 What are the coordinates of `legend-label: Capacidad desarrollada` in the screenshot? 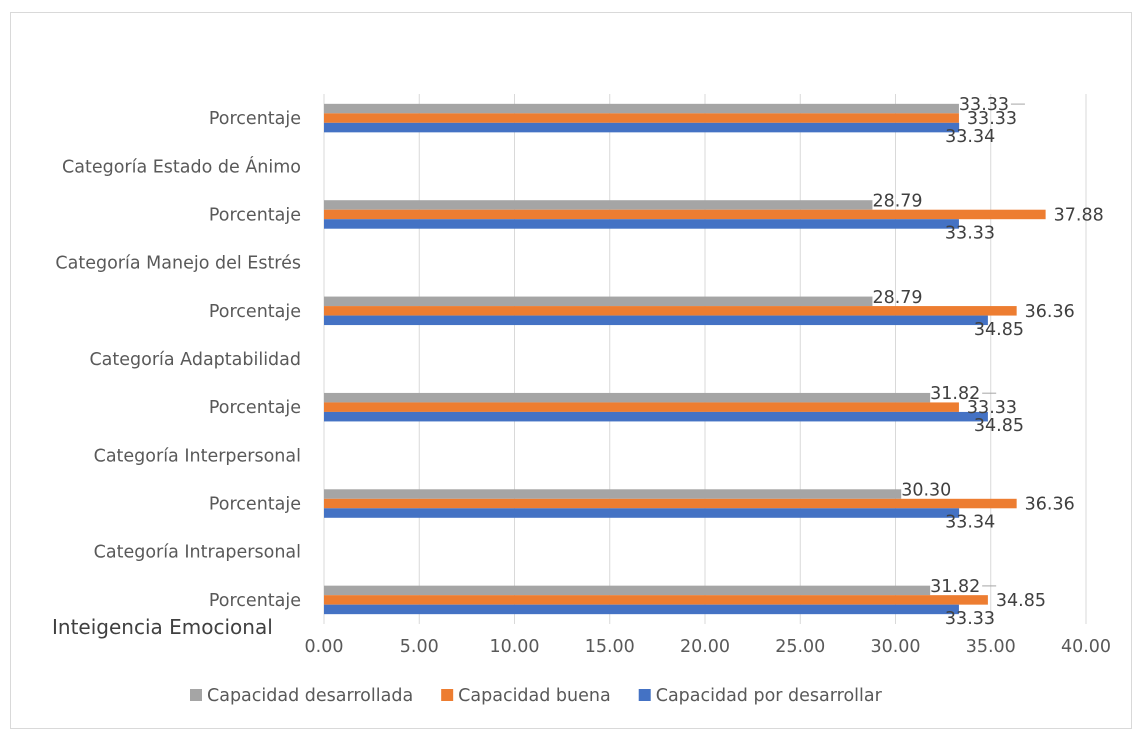 It's located at (310, 696).